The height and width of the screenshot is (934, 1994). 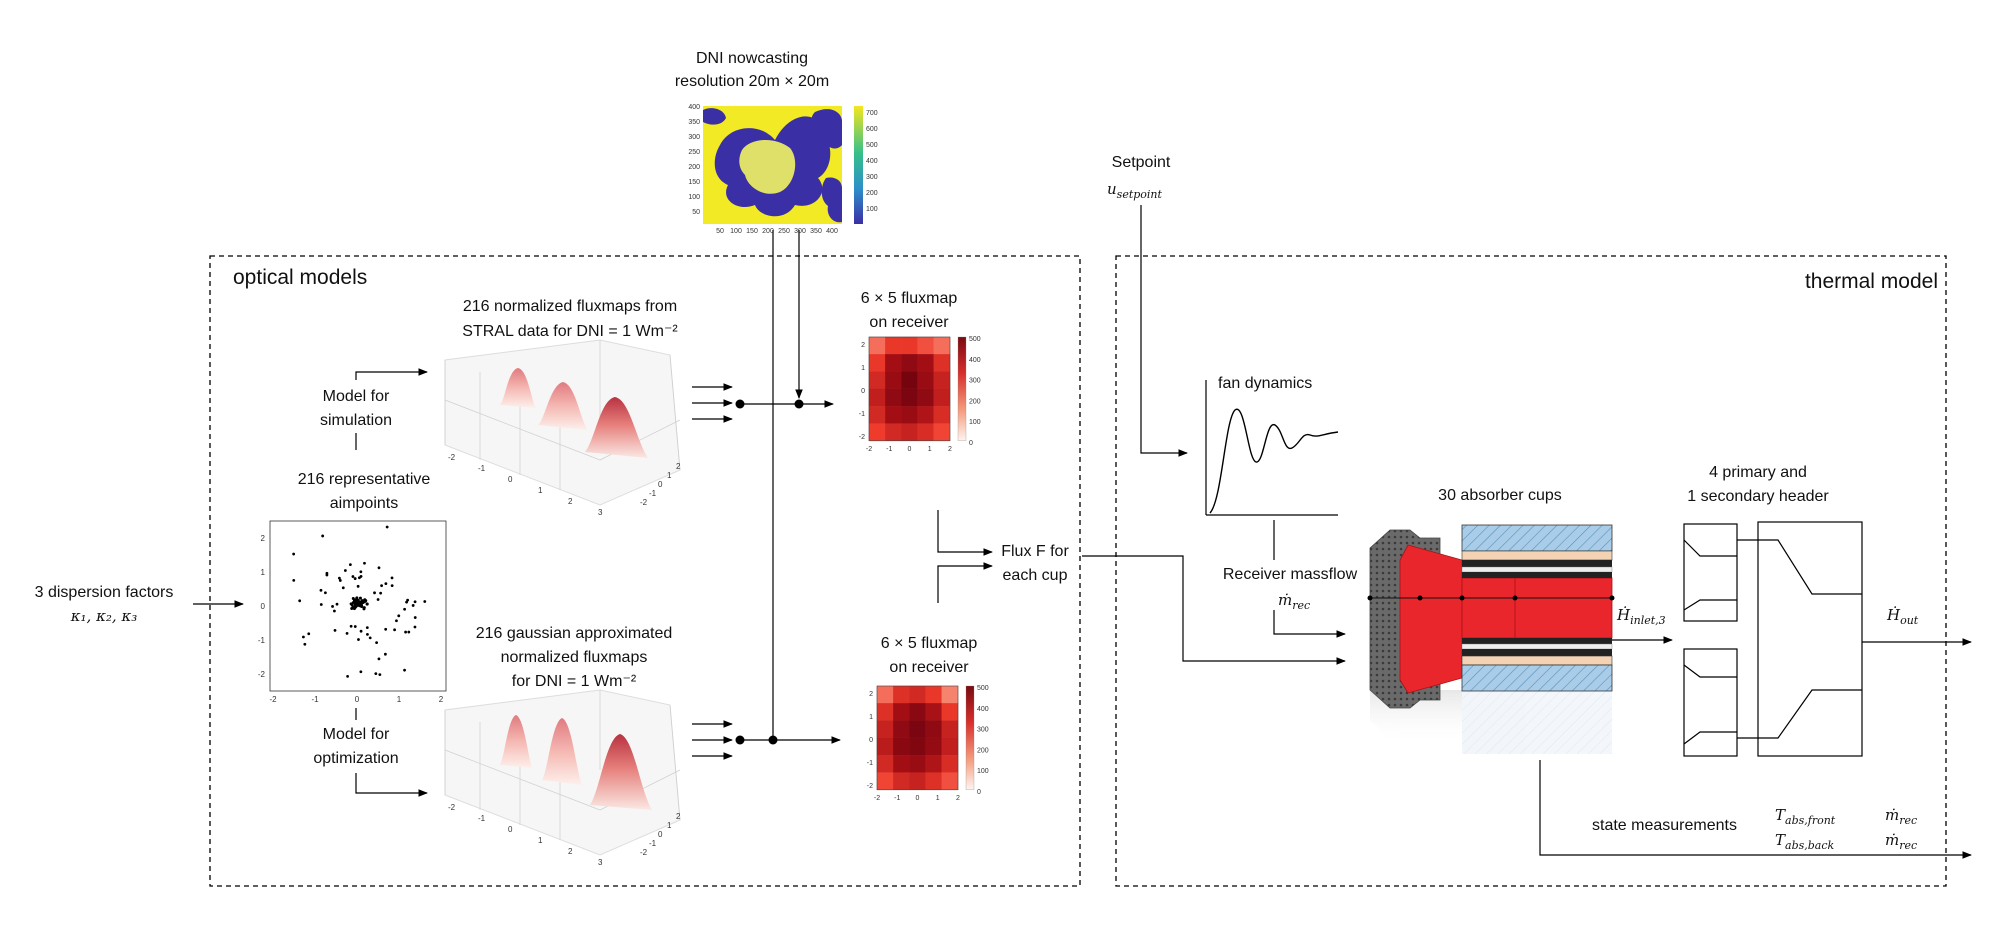 What do you see at coordinates (975, 381) in the screenshot?
I see `fluxmap-cbar-tick: 300` at bounding box center [975, 381].